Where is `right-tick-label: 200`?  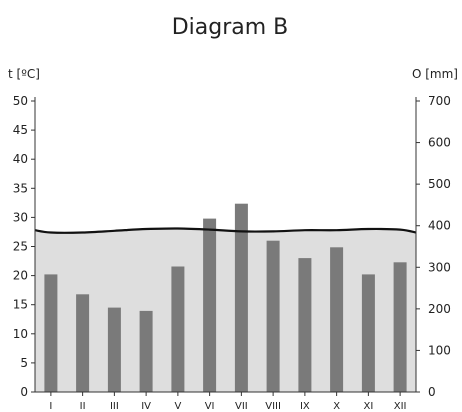
right-tick-label: 200 is located at coordinates (439, 309).